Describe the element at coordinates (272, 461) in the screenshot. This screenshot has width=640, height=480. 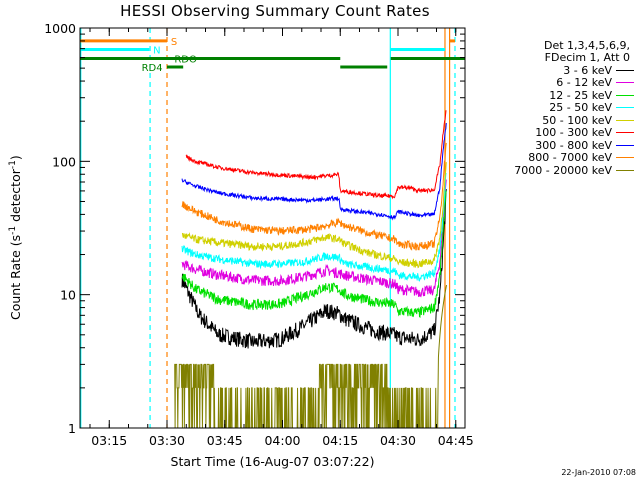
I see `x-axis-label: Start Time (16-Aug-07 03:07:22)` at that location.